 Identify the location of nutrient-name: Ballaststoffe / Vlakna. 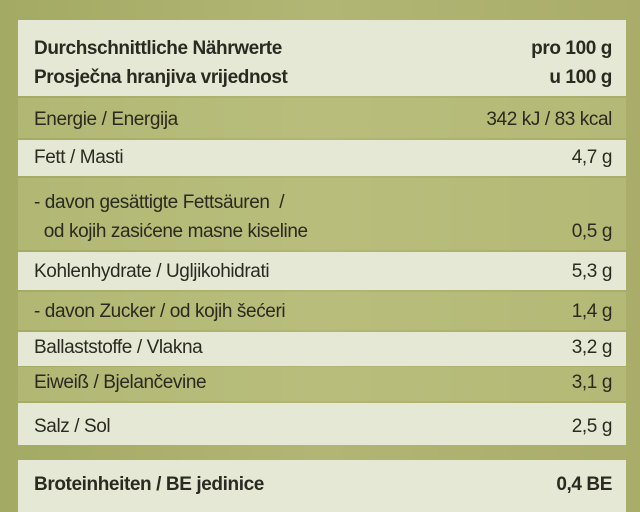
(118, 347).